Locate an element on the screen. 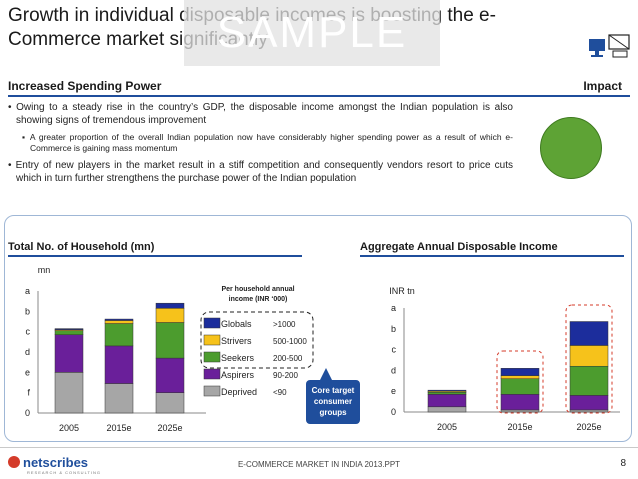 The height and width of the screenshot is (479, 638). callout-pointer is located at coordinates (326, 374).